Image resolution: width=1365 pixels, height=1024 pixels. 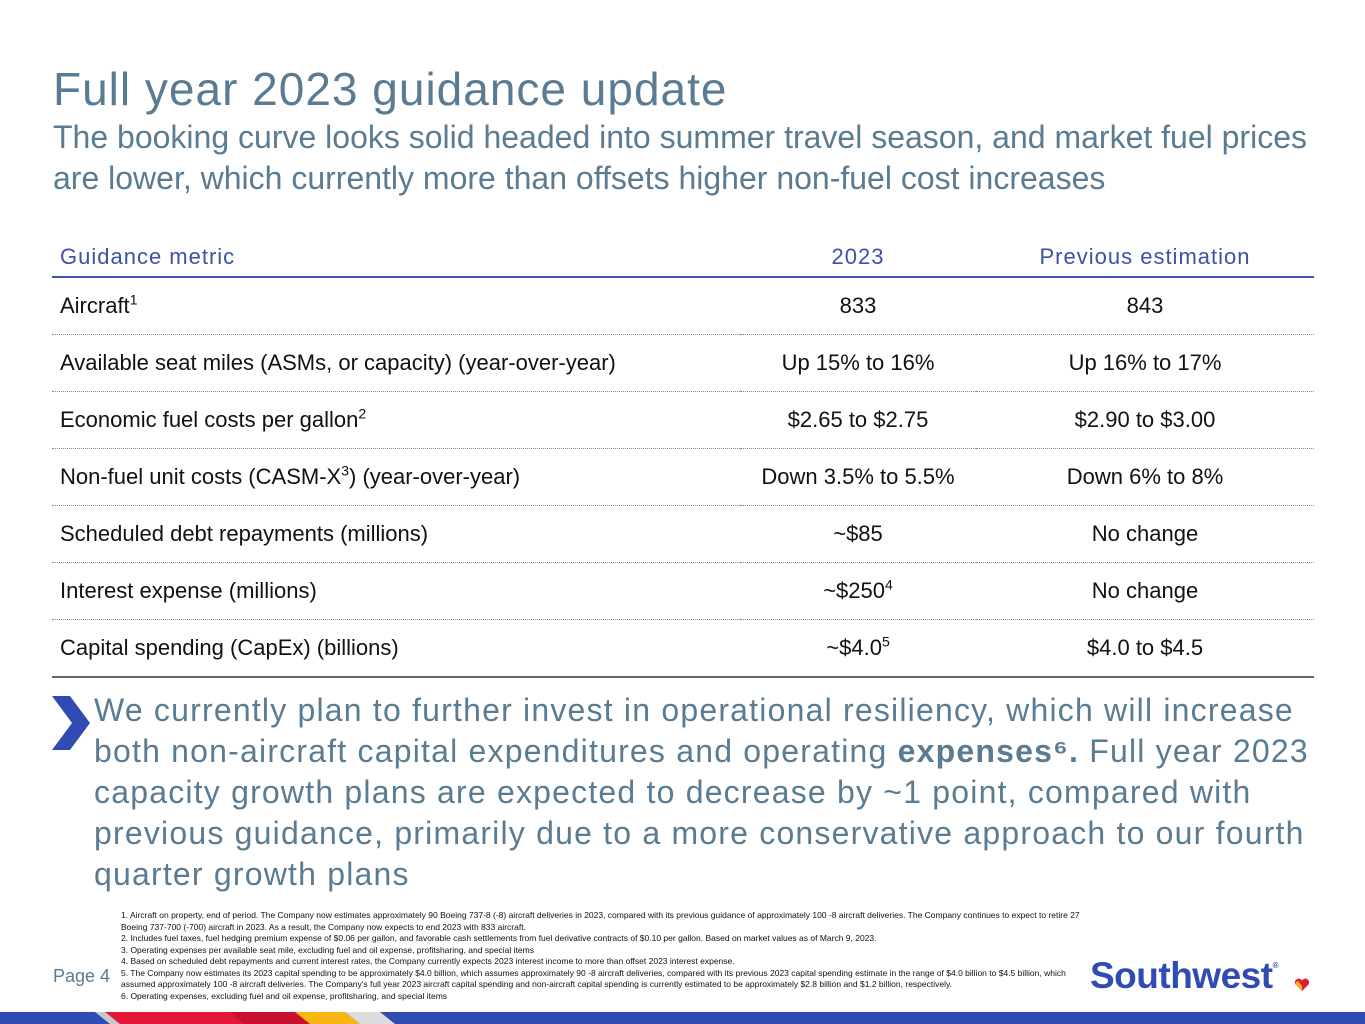 What do you see at coordinates (209, 419) in the screenshot?
I see `metric-label: Economic fuel costs per gallon` at bounding box center [209, 419].